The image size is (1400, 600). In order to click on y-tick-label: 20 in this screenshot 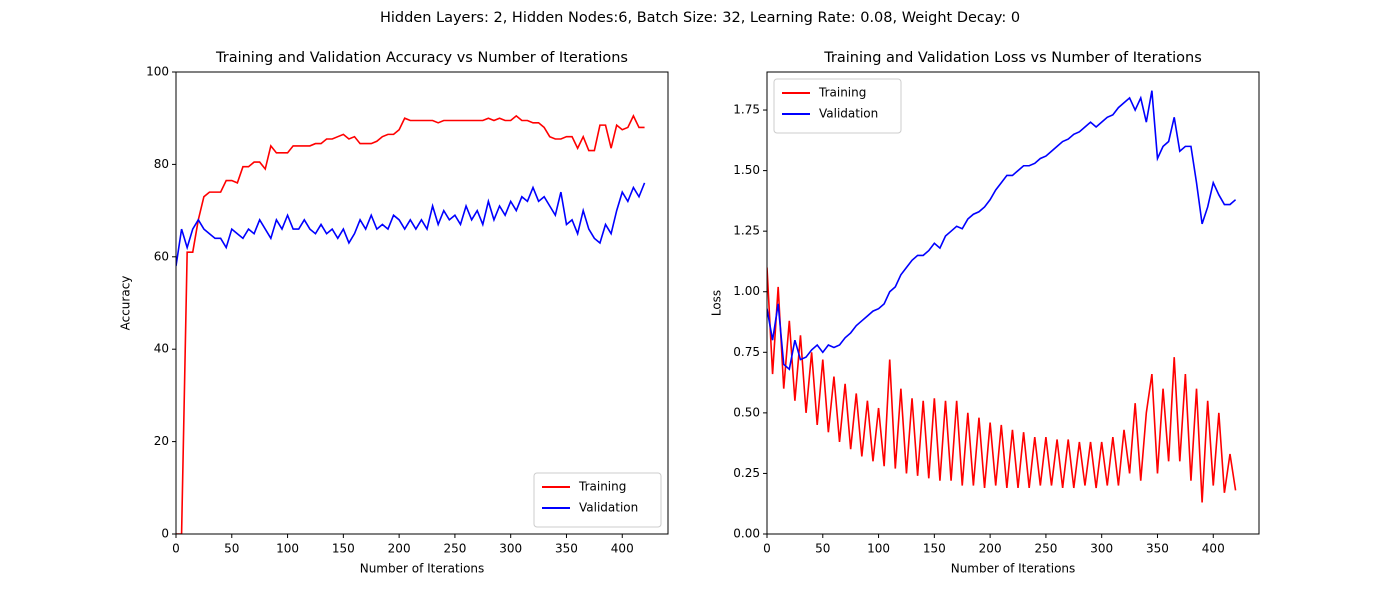, I will do `click(161, 441)`.